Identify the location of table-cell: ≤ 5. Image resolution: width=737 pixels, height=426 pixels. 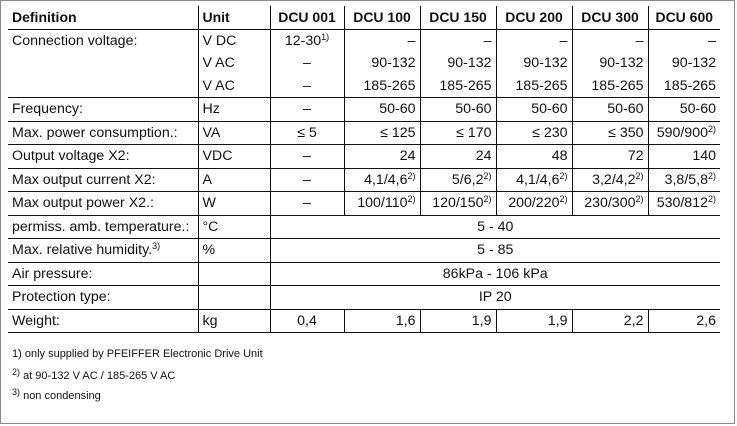
(306, 132).